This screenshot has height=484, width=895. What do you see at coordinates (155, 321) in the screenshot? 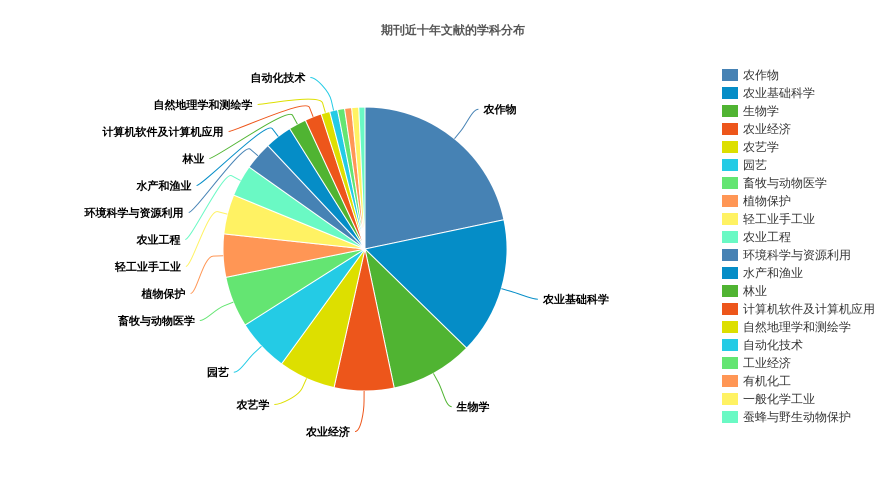
I see `slice-label: 畜牧与动物医学` at bounding box center [155, 321].